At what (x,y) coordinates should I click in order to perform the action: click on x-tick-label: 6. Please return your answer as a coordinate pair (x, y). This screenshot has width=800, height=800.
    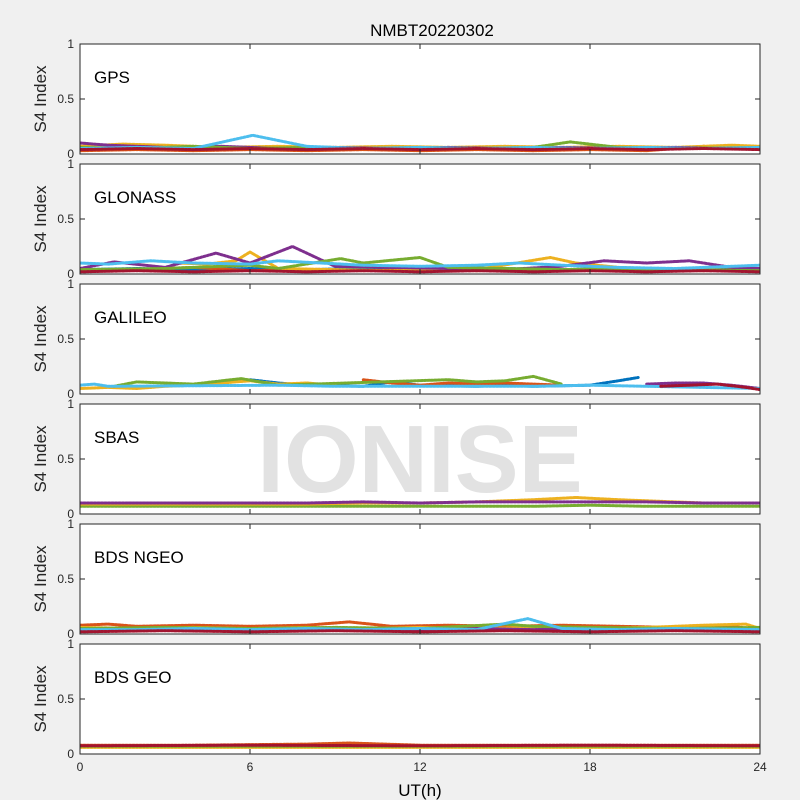
    Looking at the image, I should click on (250, 767).